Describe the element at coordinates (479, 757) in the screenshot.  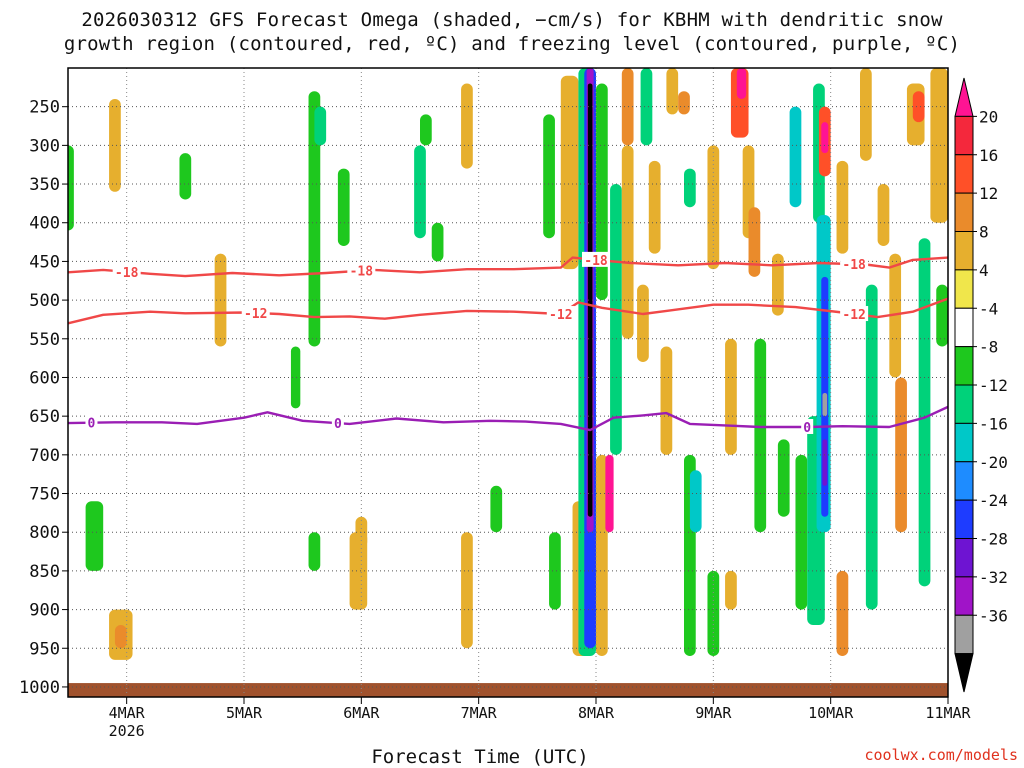
I see `x-axis-title: Forecast Time (UTC)` at that location.